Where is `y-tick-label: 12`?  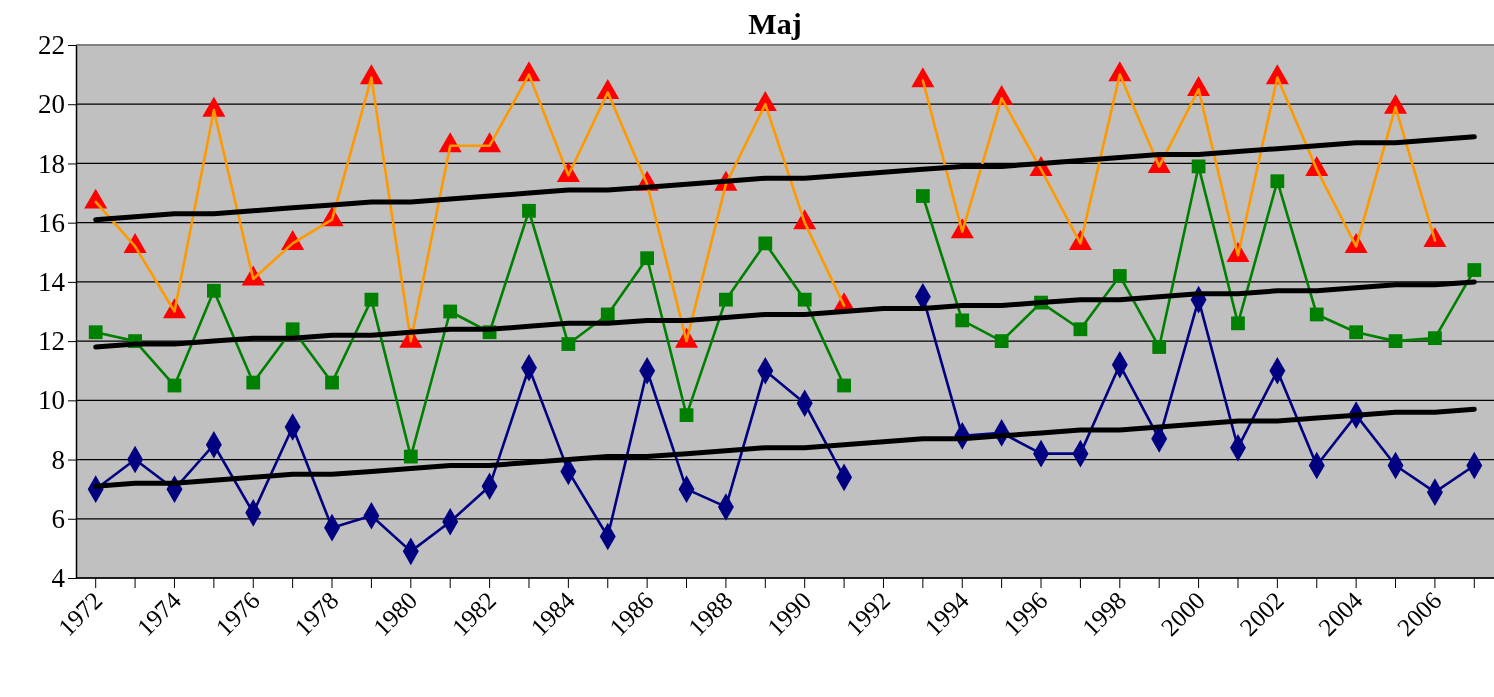 y-tick-label: 12 is located at coordinates (51, 341).